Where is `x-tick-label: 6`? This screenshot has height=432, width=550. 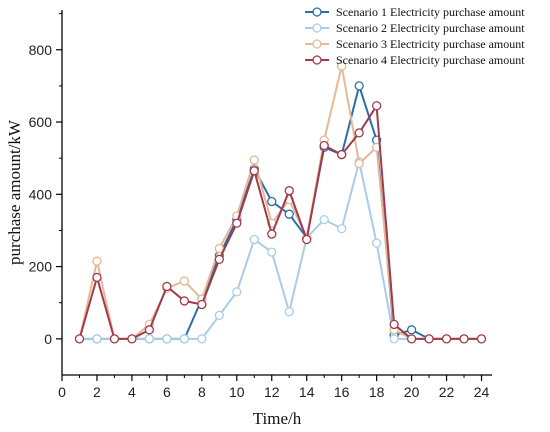 x-tick-label: 6 is located at coordinates (167, 392).